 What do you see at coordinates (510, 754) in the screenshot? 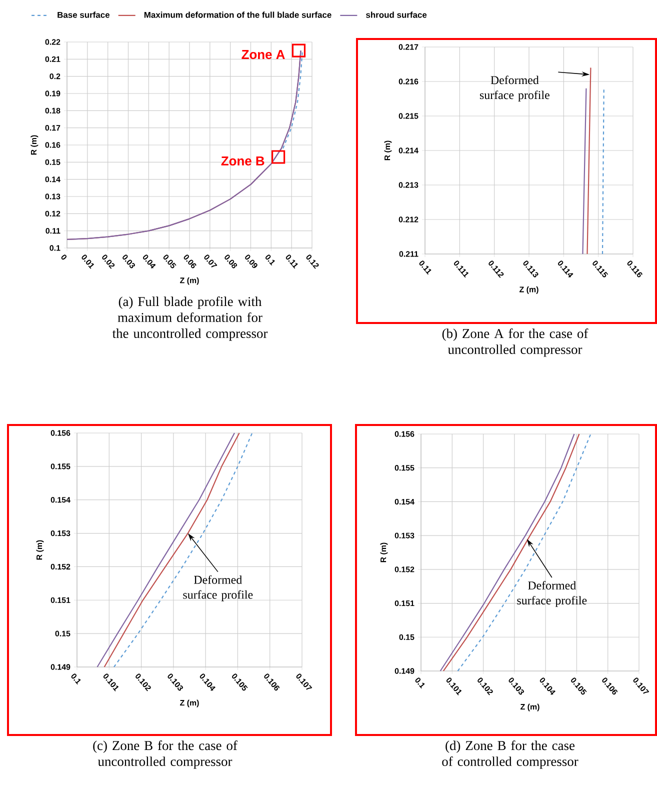
I see `text: (d) Zone B for the case of controlled compressor` at bounding box center [510, 754].